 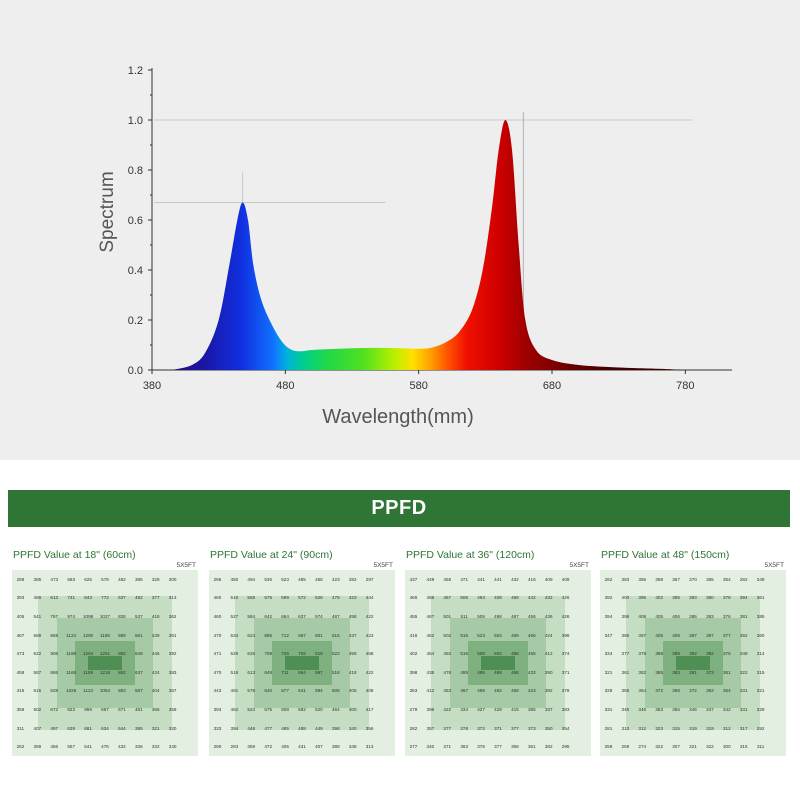 What do you see at coordinates (774, 565) in the screenshot?
I see `panel-size: 5X5FT` at bounding box center [774, 565].